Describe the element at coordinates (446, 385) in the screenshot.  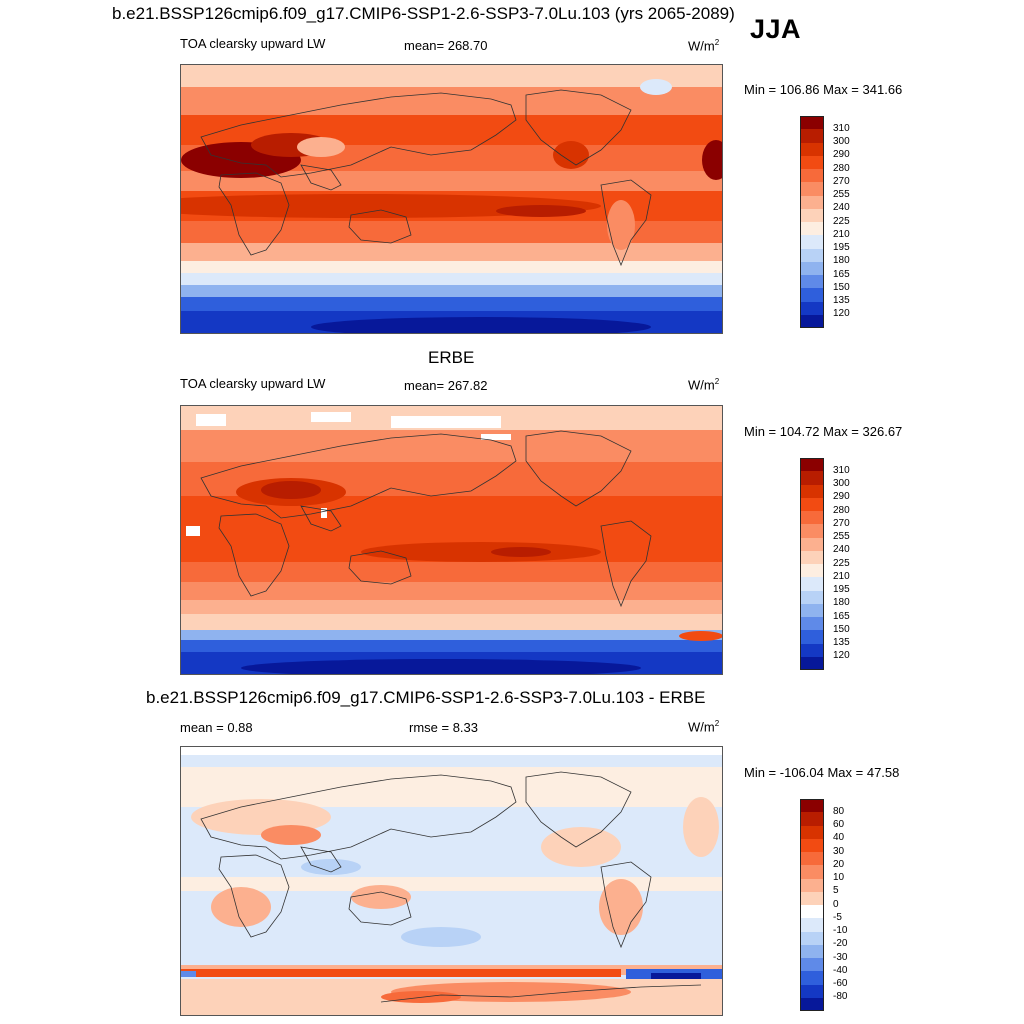
I see `panel2-mean-label: mean= 267.82` at that location.